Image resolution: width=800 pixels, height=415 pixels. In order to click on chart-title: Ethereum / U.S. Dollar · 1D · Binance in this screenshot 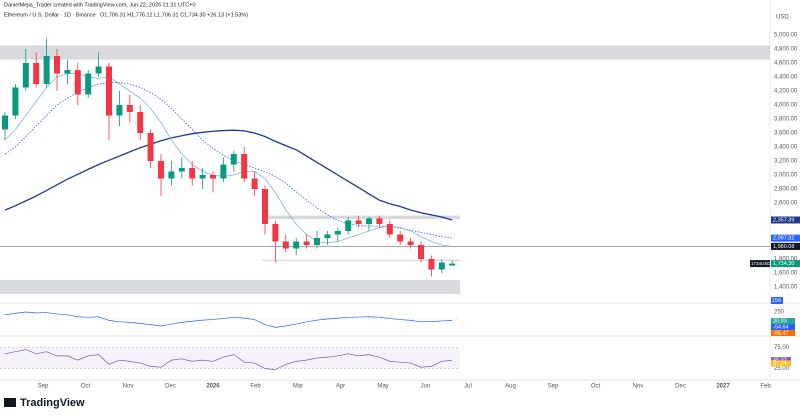, I will do `click(50, 15)`.